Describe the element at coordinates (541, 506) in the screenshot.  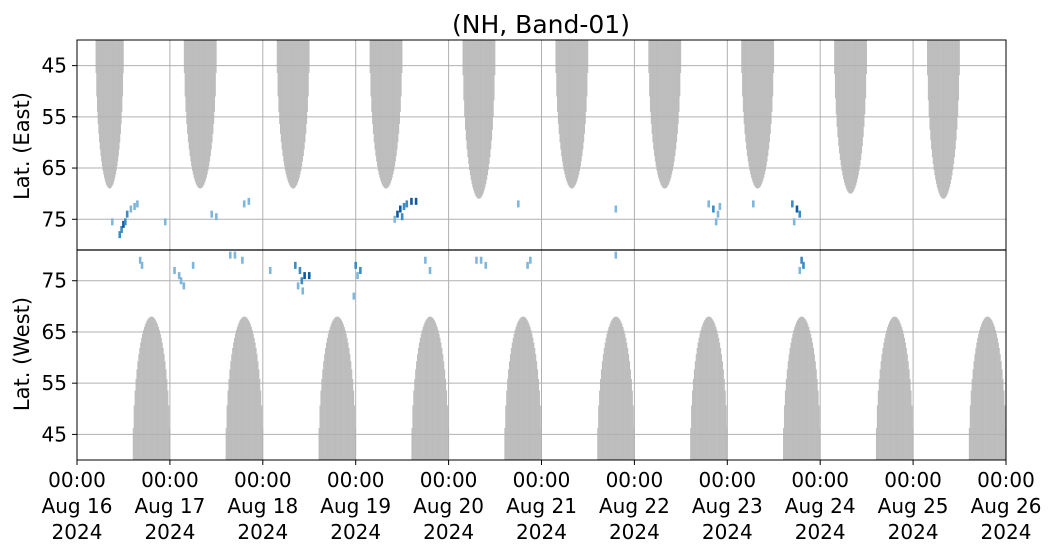
I see `x-tick-label: 00:00 Aug 21 2024` at that location.